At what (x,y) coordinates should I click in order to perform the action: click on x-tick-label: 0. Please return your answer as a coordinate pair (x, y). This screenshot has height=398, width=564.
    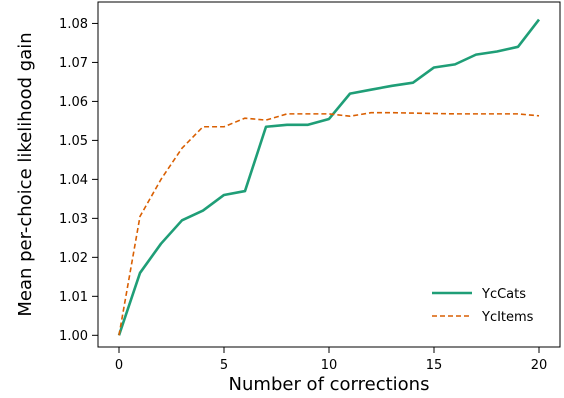
    Looking at the image, I should click on (119, 365).